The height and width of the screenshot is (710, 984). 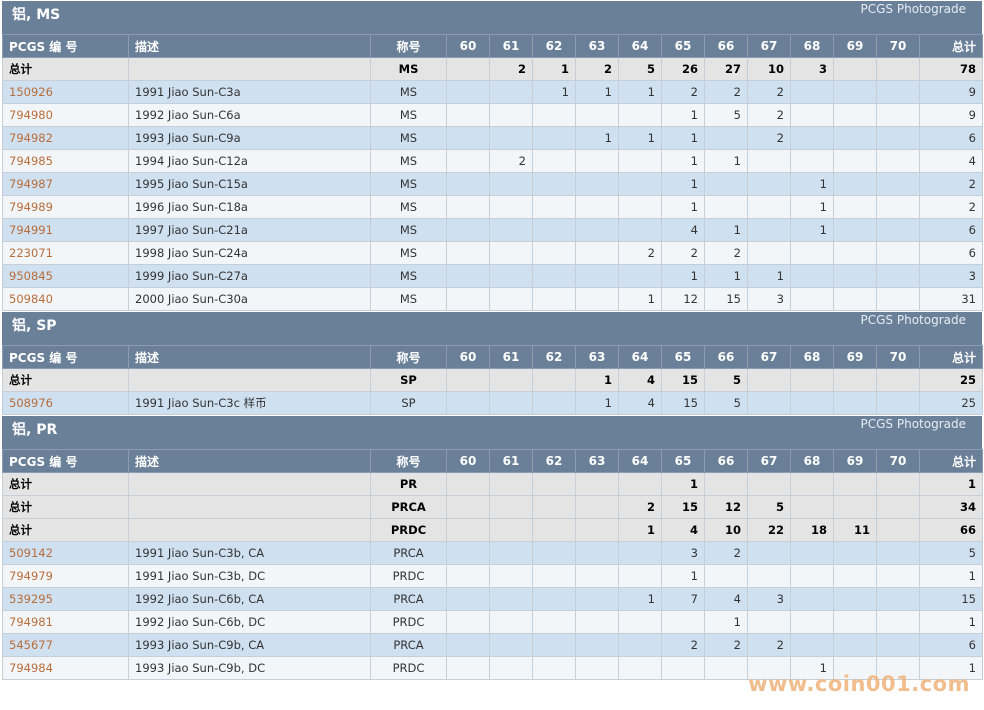 What do you see at coordinates (951, 161) in the screenshot?
I see `total-count-cell: 4` at bounding box center [951, 161].